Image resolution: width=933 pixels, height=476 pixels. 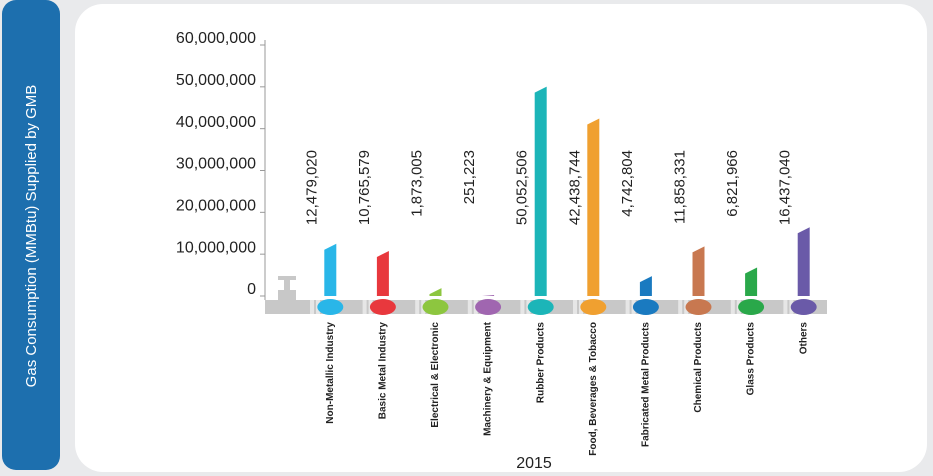 I want to click on value-label: 16,437,040, so click(x=785, y=187).